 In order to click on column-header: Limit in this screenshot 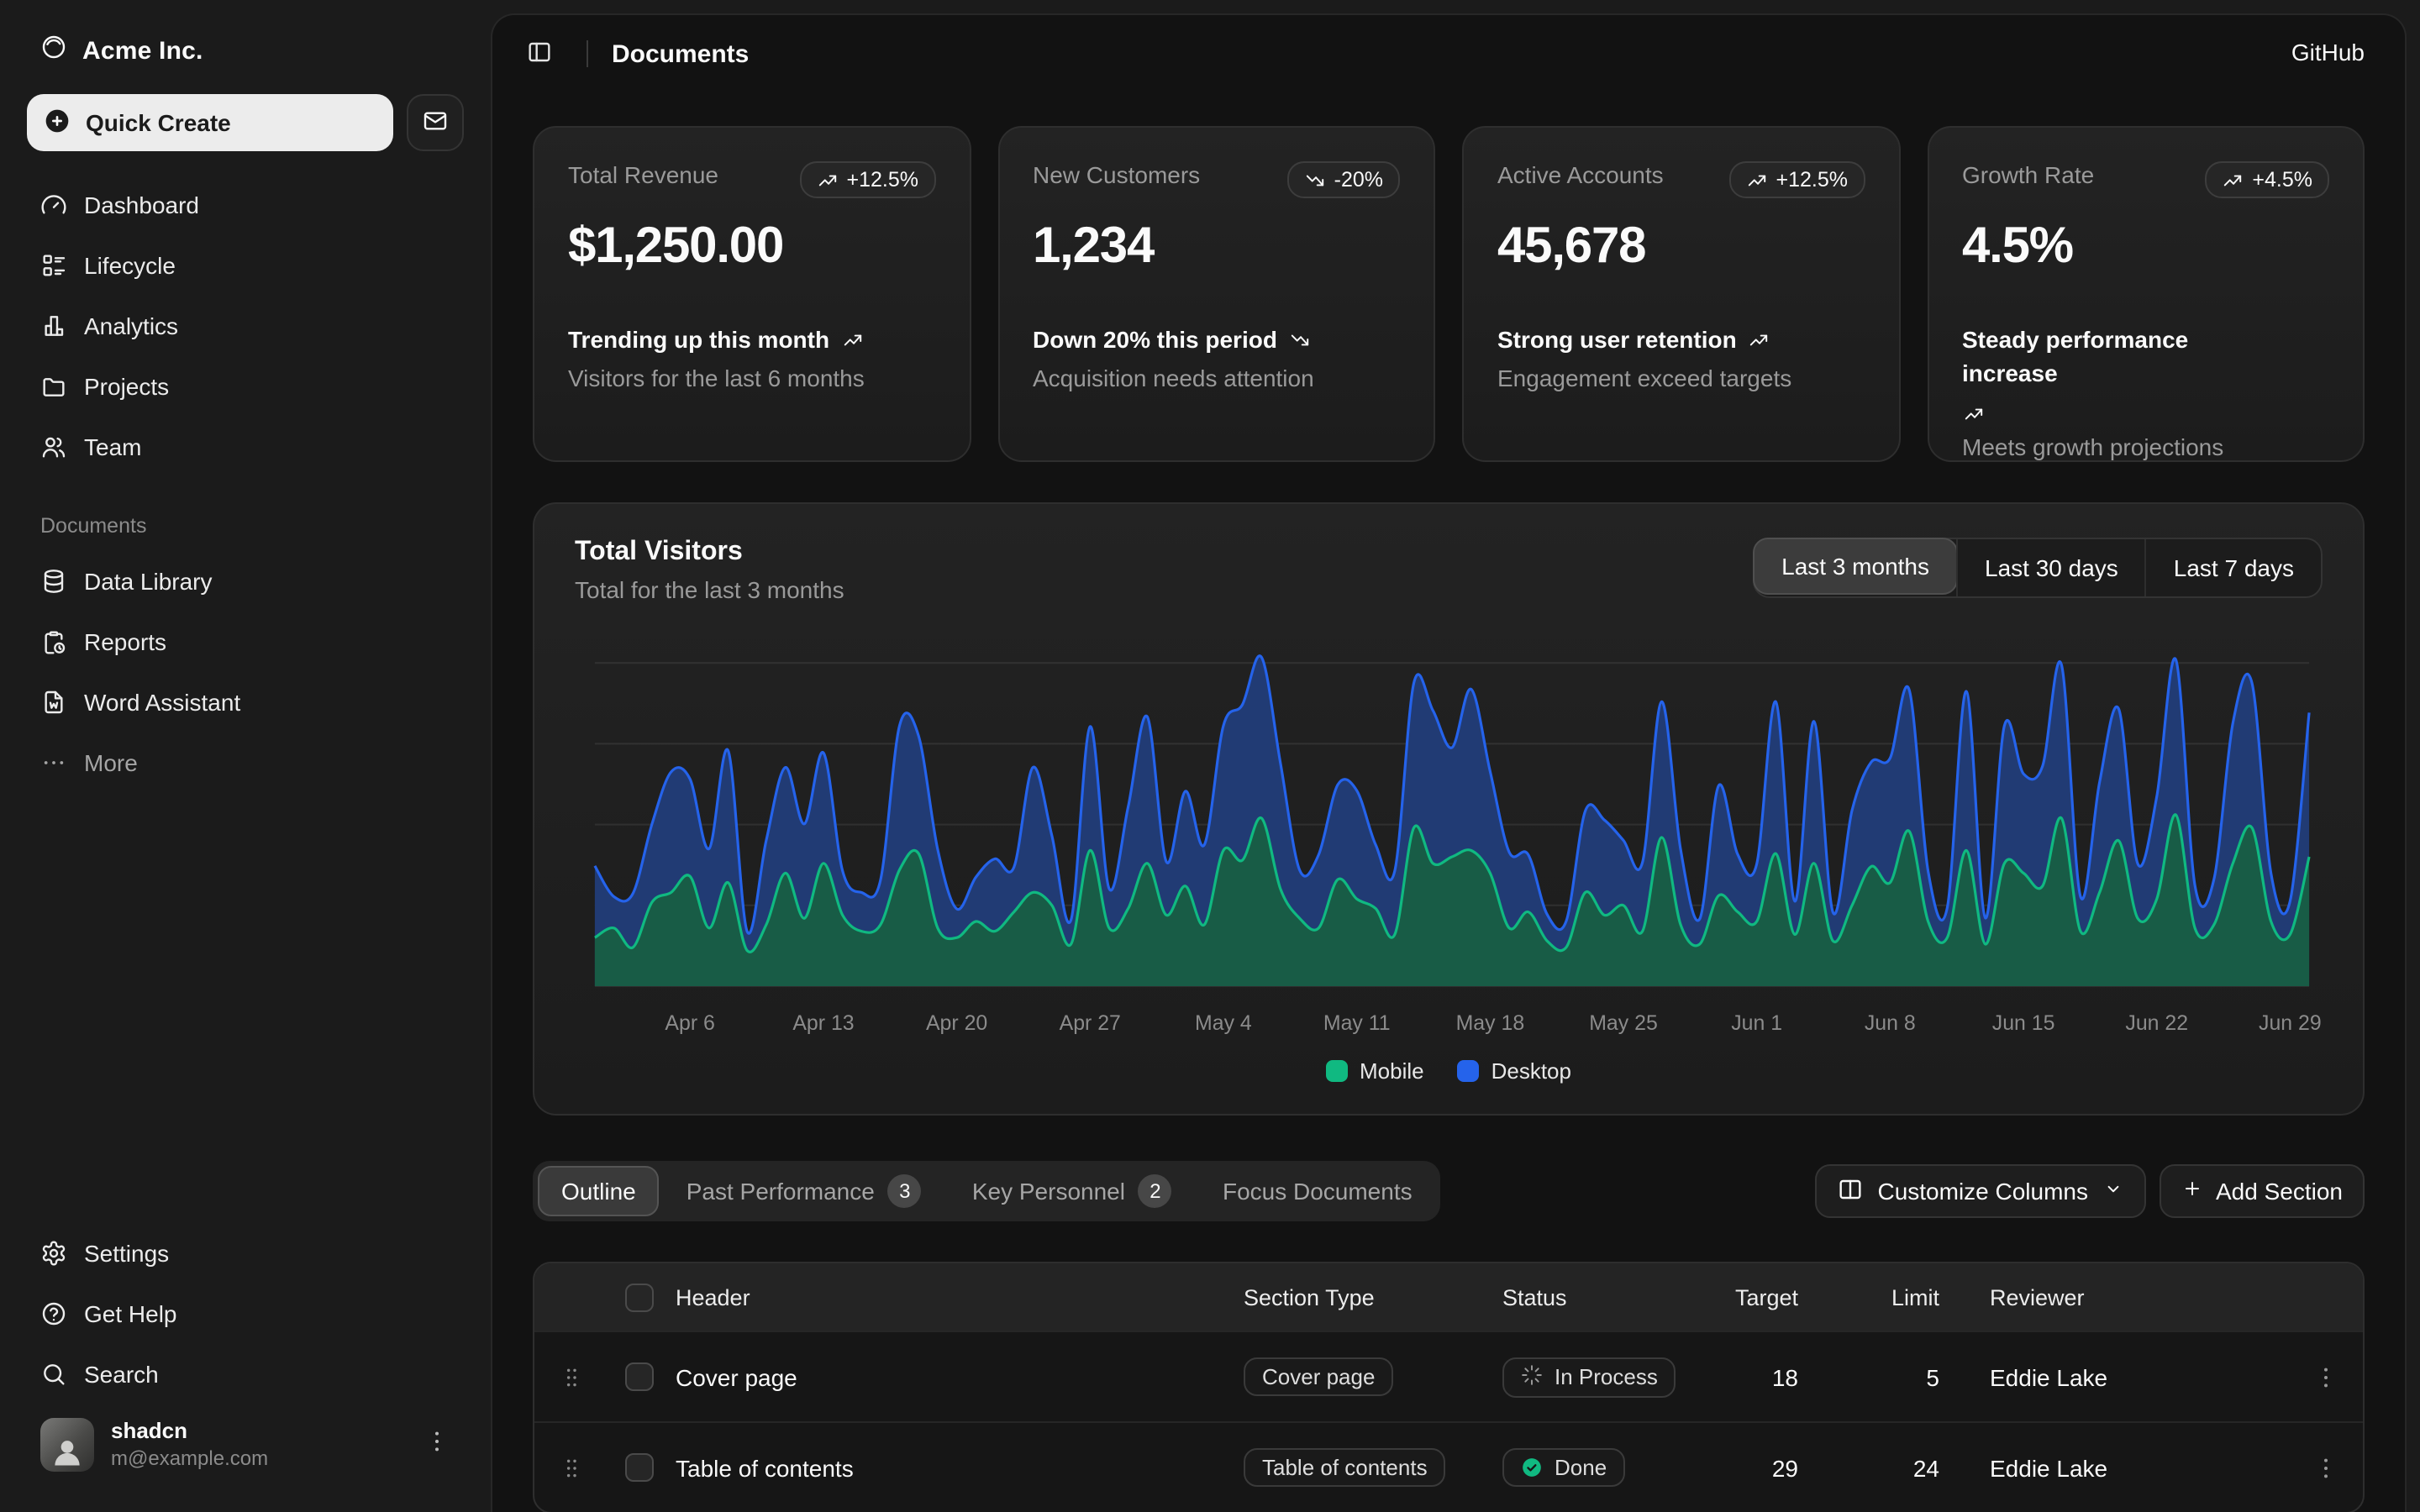, I will do `click(1915, 1297)`.